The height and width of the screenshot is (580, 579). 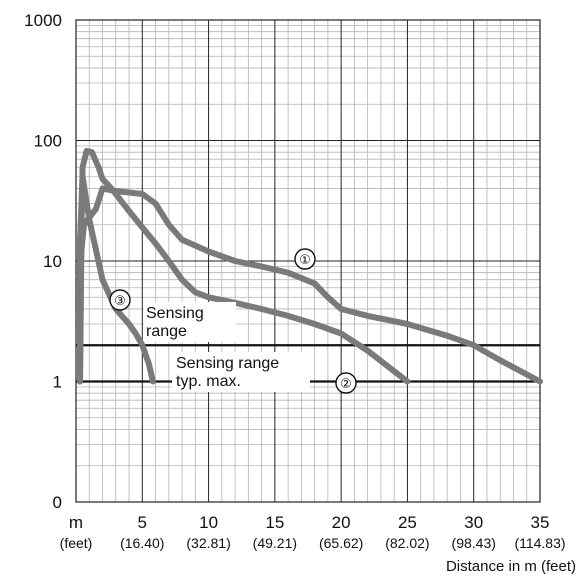 What do you see at coordinates (175, 313) in the screenshot?
I see `sensing-range-label-line1: Sensing` at bounding box center [175, 313].